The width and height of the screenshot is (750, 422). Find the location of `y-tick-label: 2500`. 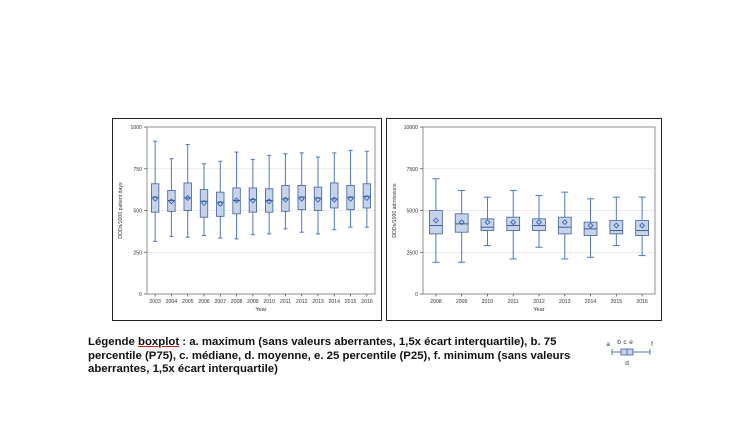

y-tick-label: 2500 is located at coordinates (412, 253).